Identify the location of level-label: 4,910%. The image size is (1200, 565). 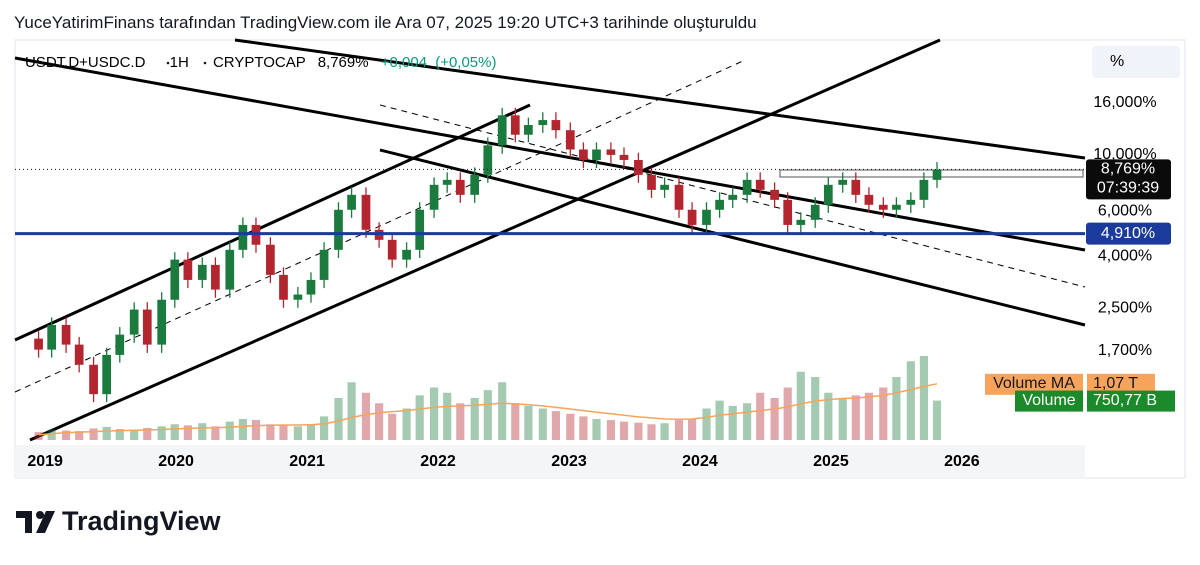
(1128, 233).